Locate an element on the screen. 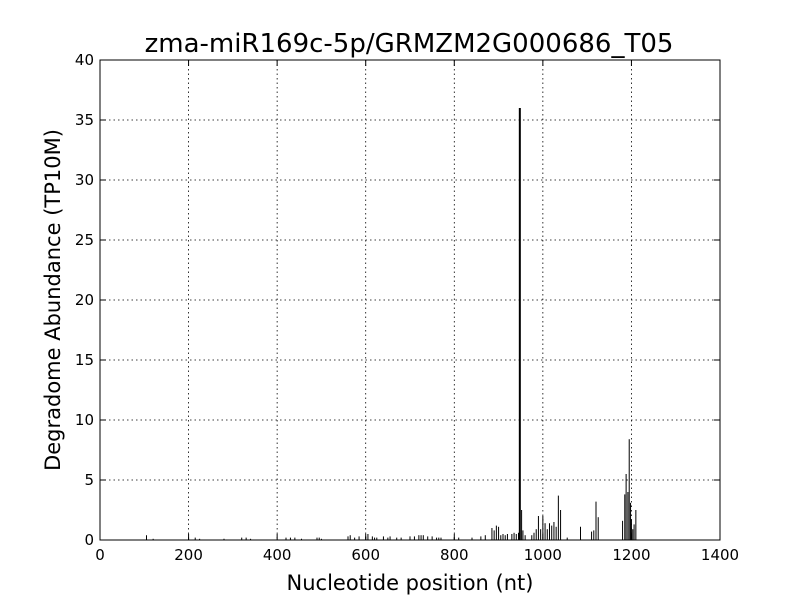  x-tick-label: 1000 is located at coordinates (543, 555).